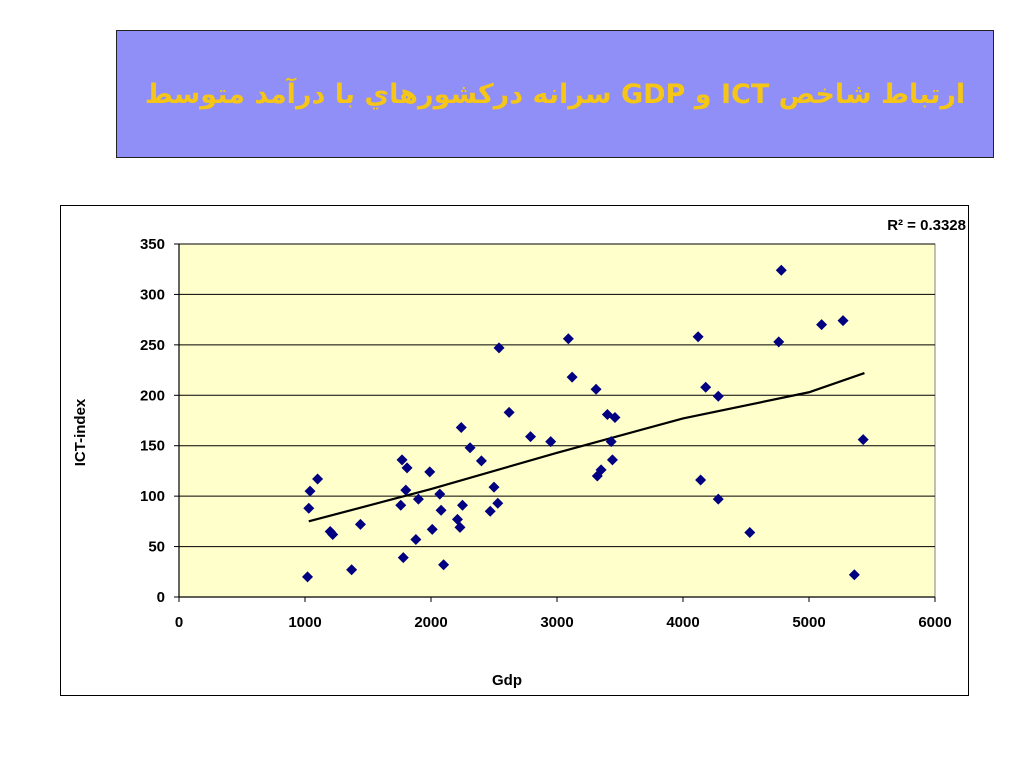  What do you see at coordinates (161, 597) in the screenshot?
I see `y-tick-label: 0` at bounding box center [161, 597].